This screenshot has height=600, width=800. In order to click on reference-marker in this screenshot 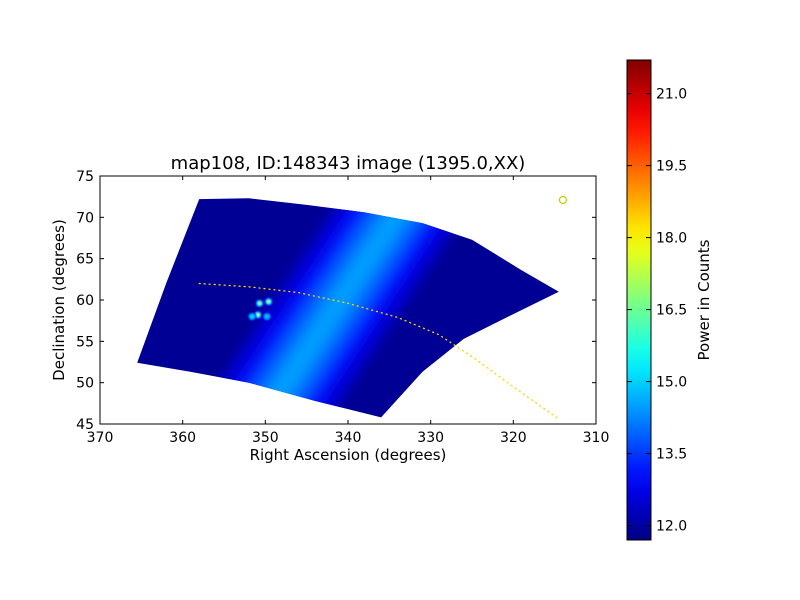, I will do `click(563, 200)`.